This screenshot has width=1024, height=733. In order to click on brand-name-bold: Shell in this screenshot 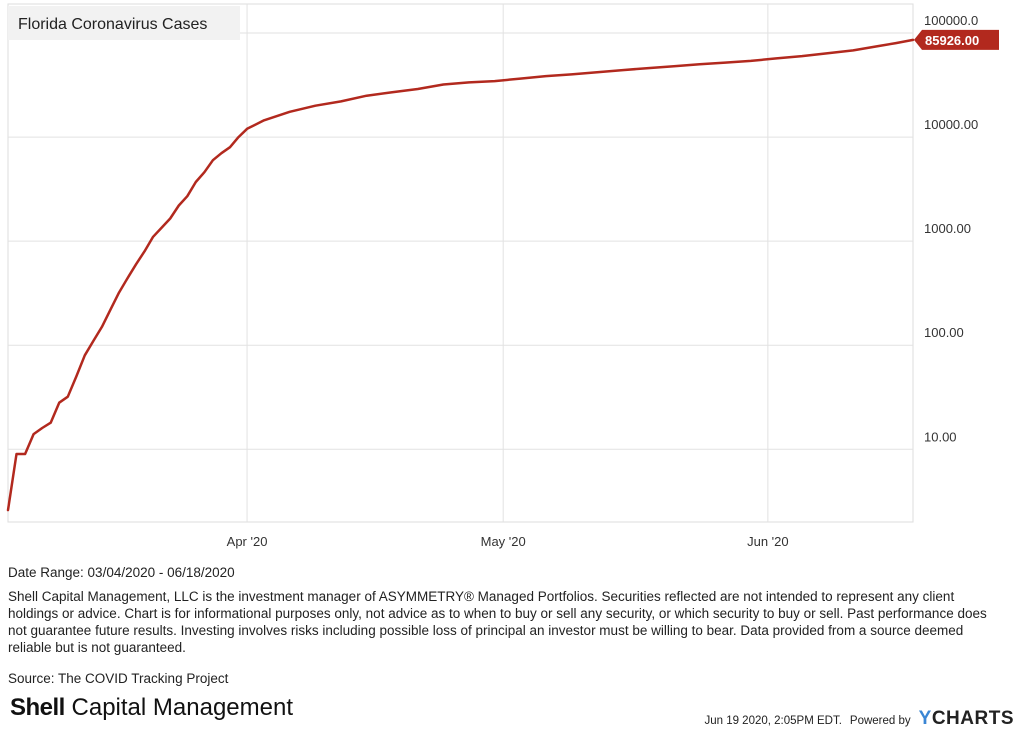, I will do `click(37, 707)`.